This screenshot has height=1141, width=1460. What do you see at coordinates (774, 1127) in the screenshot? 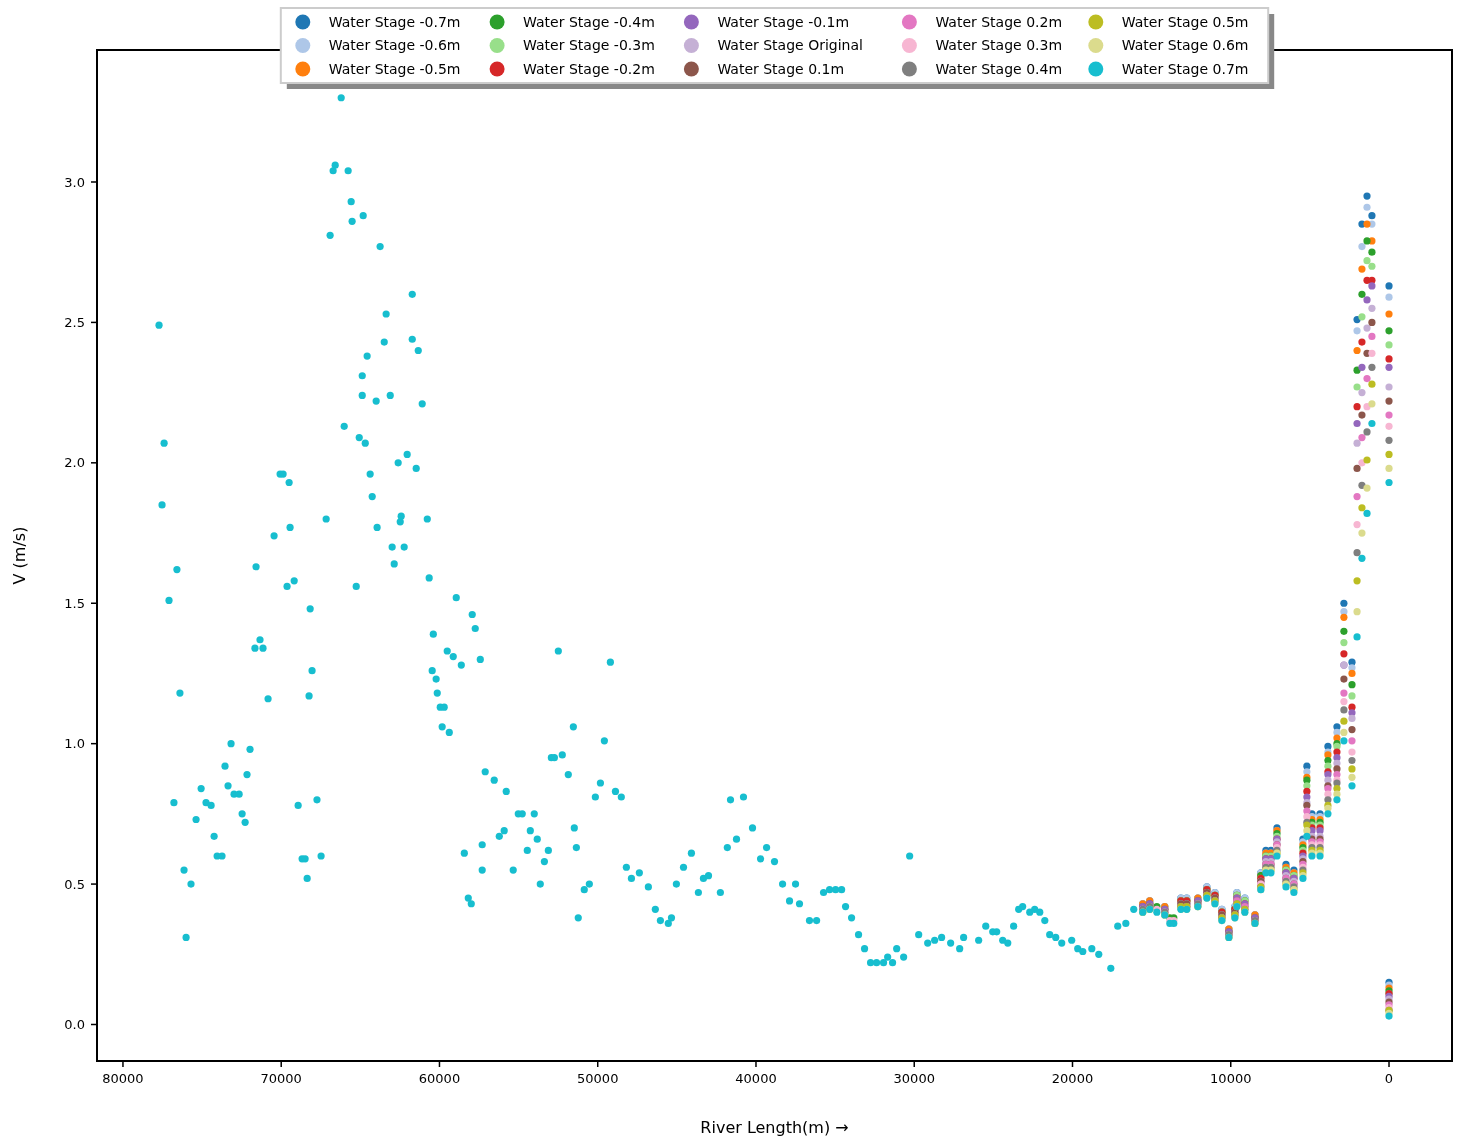
I see `x-axis-title: River Length(m) →` at bounding box center [774, 1127].